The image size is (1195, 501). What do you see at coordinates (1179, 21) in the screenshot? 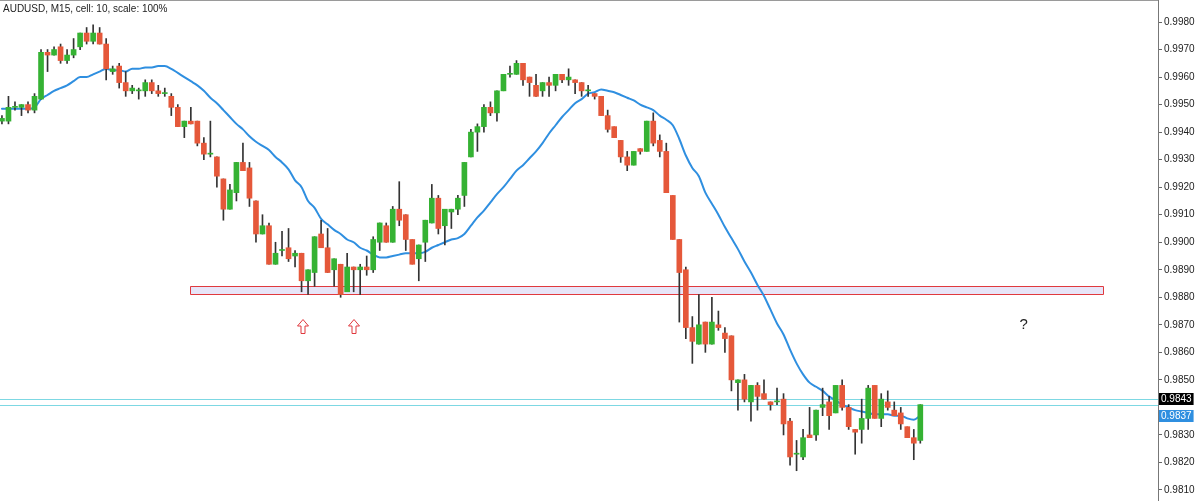
I see `y-tick-label: 0.9980` at bounding box center [1179, 21].